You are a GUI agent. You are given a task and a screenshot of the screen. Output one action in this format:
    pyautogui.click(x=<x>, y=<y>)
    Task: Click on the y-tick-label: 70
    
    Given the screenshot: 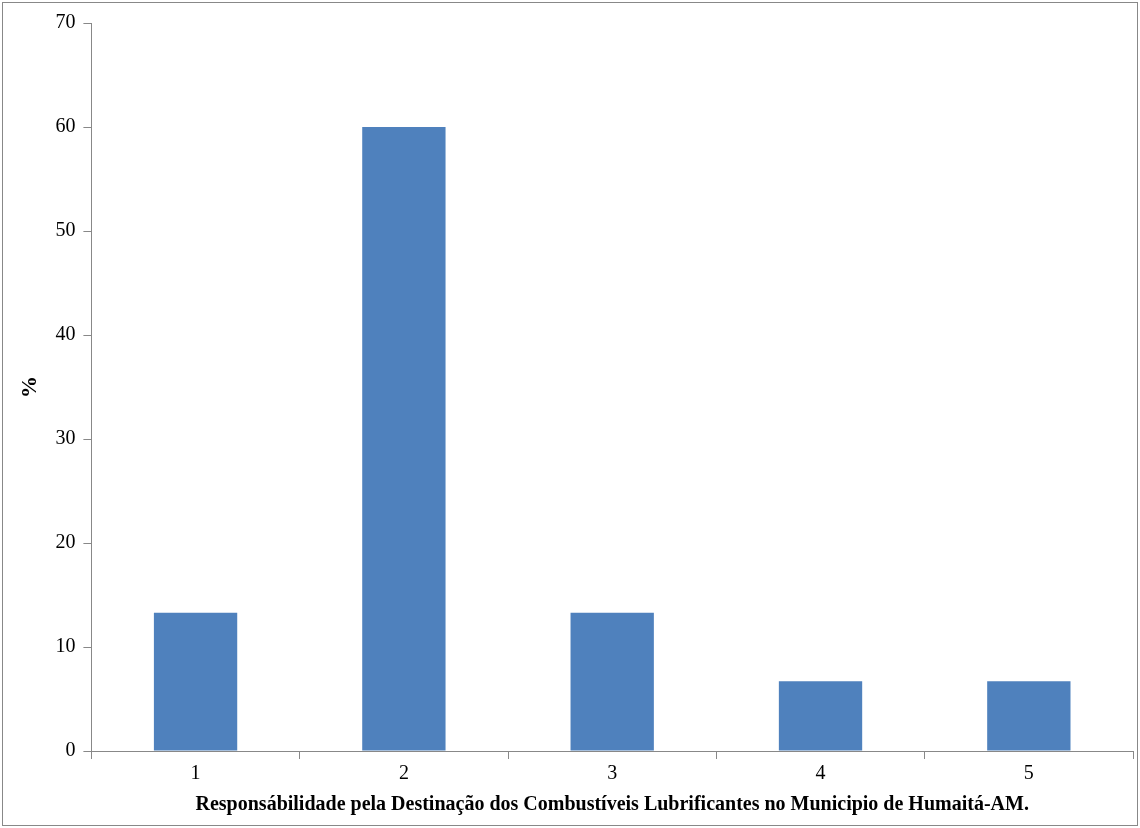 What is the action you would take?
    pyautogui.click(x=65, y=21)
    